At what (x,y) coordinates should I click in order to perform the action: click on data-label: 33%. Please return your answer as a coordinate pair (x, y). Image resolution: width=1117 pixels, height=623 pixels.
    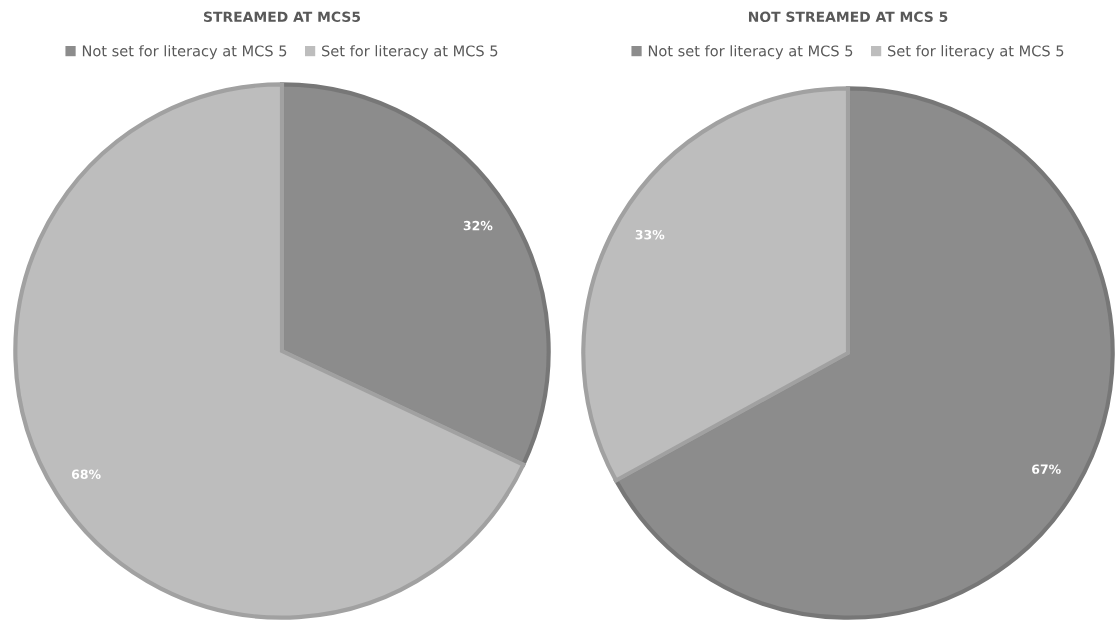
    Looking at the image, I should click on (650, 234).